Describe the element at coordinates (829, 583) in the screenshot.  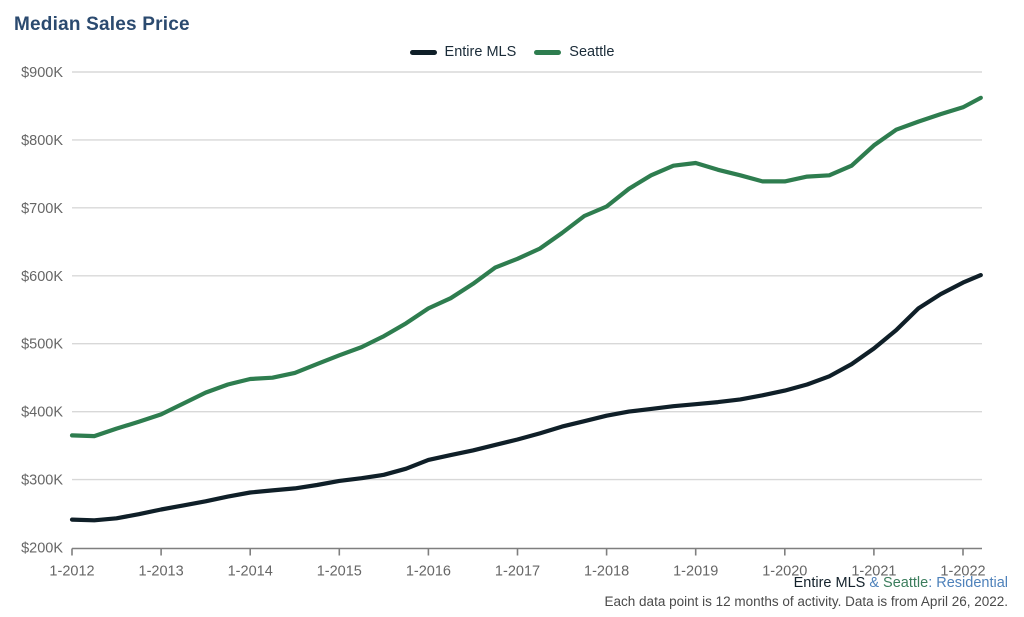
I see `footer-caption-part: Entire MLS` at that location.